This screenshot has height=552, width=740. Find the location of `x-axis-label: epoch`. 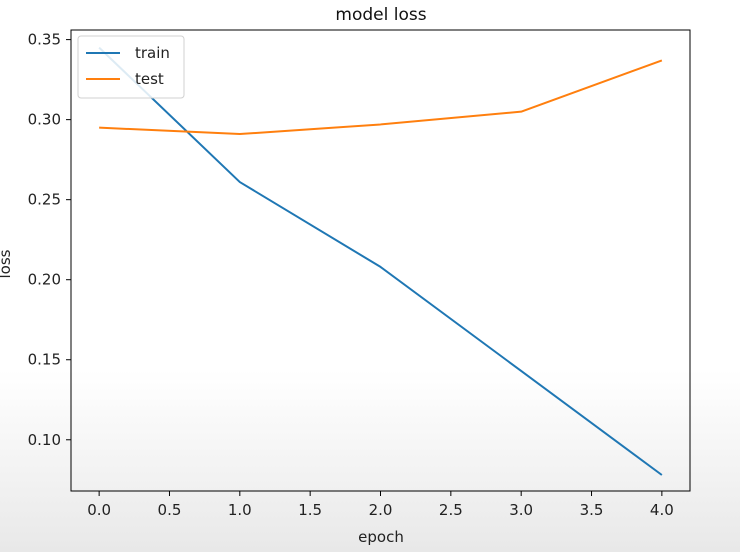

x-axis-label: epoch is located at coordinates (381, 537).